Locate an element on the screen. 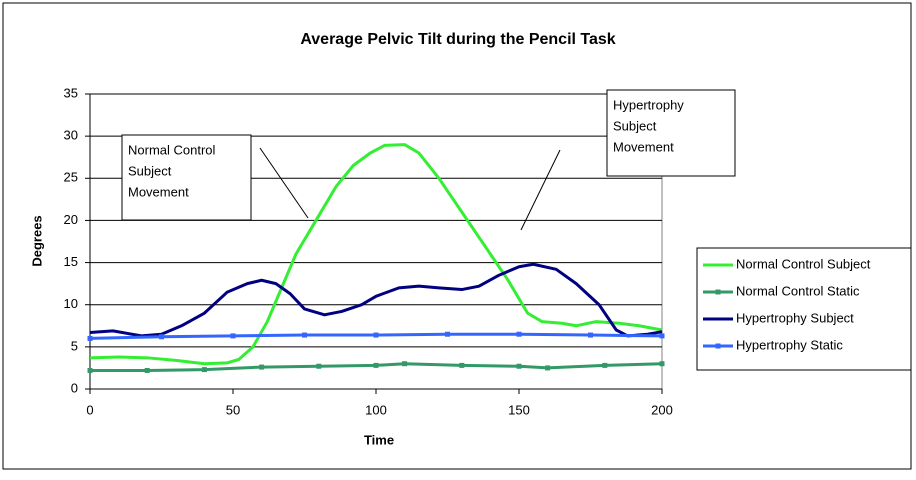  legend-box is located at coordinates (804, 309).